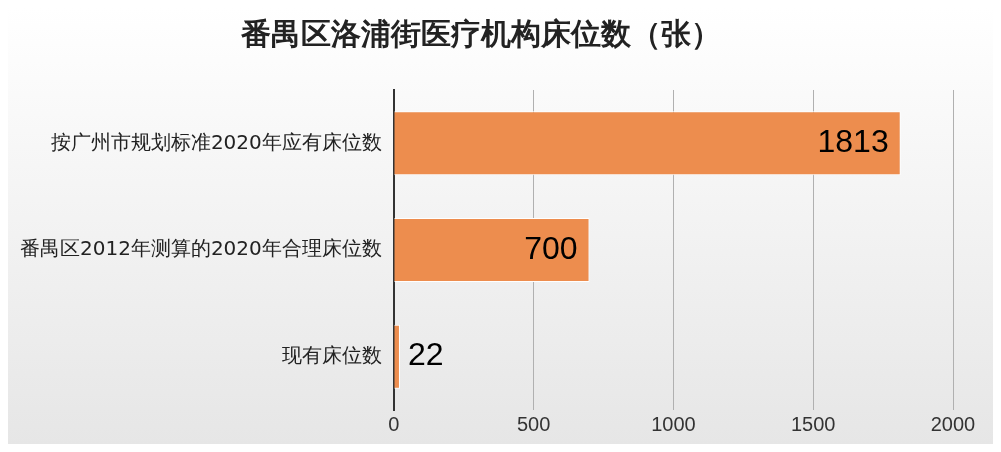 The height and width of the screenshot is (452, 1001). What do you see at coordinates (480, 33) in the screenshot?
I see `chart-title: 番禺区洛浦街医疗机构床位数（张）` at bounding box center [480, 33].